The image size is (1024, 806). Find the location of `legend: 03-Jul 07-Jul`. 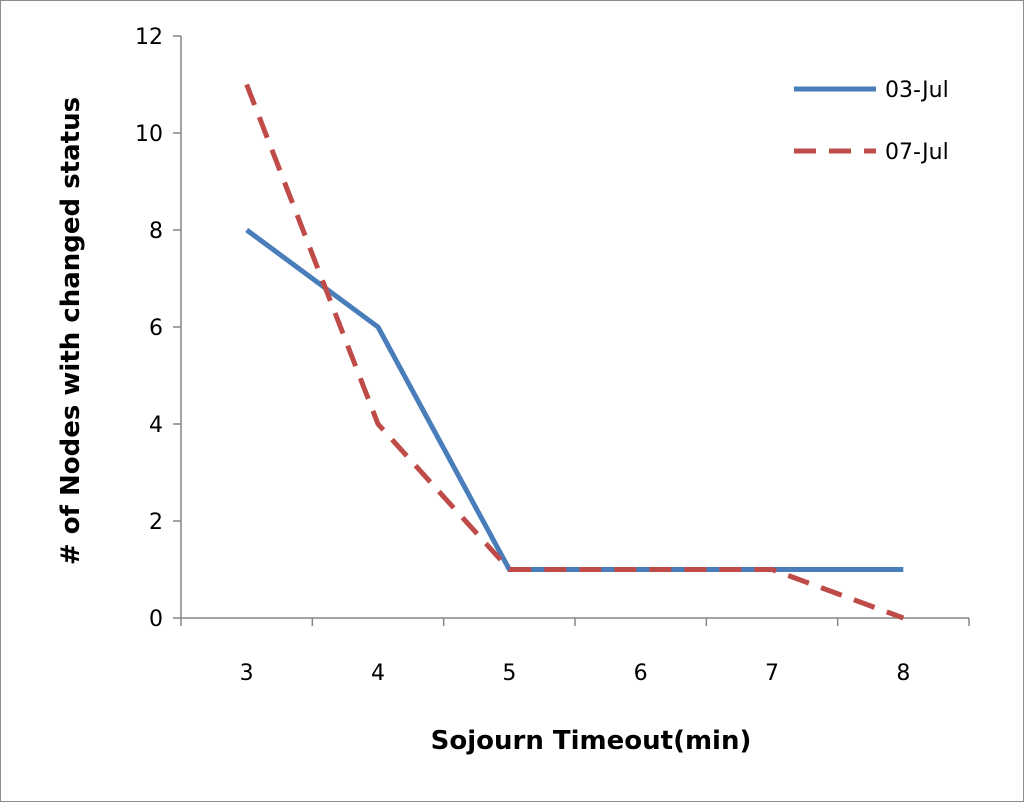

legend: 03-Jul 07-Jul is located at coordinates (871, 121).